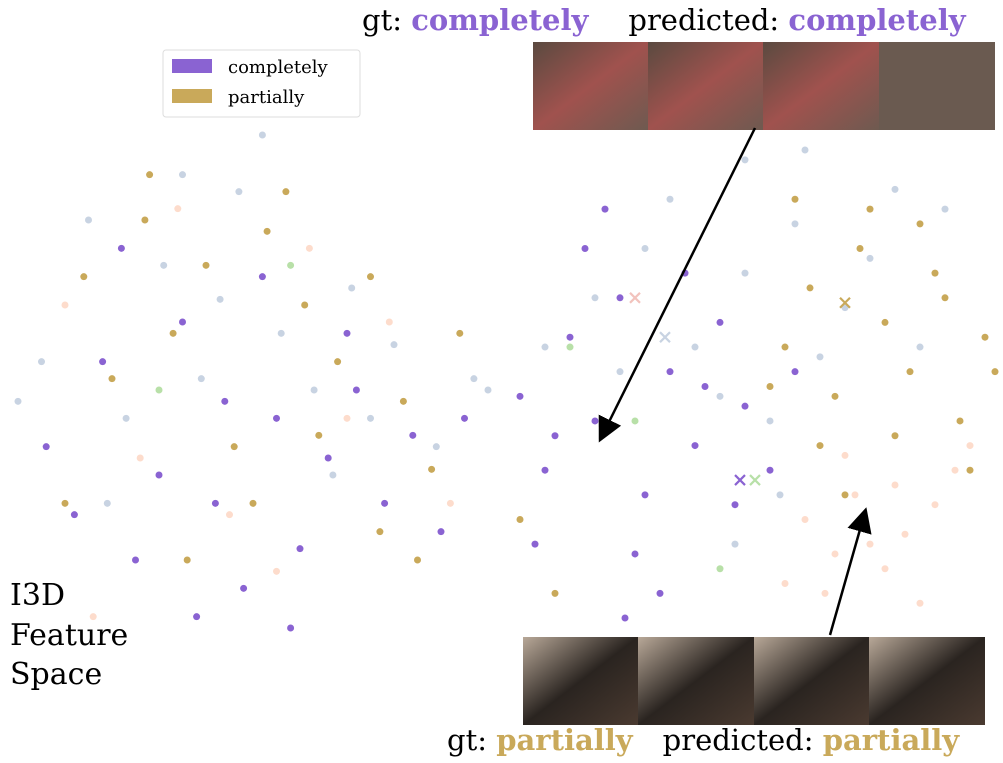 The width and height of the screenshot is (1003, 763). I want to click on caption: gt: partially predicted: partially, so click(703, 740).